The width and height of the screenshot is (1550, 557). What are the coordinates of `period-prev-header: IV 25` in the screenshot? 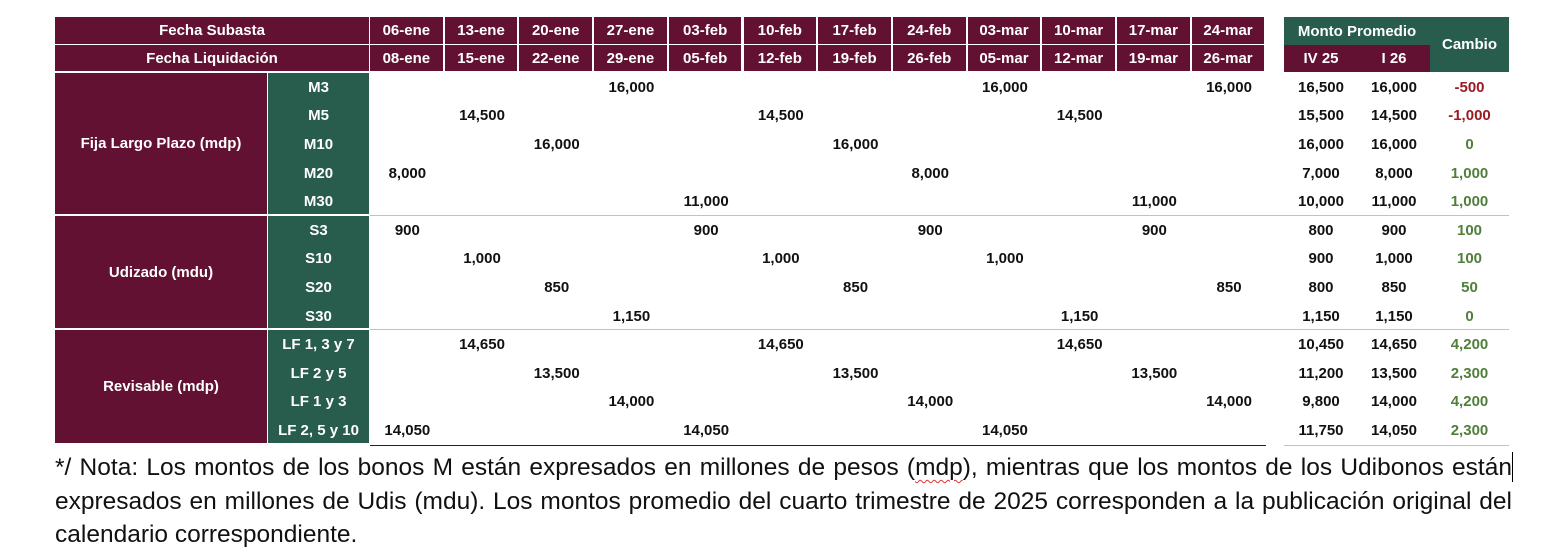 It's located at (1321, 58).